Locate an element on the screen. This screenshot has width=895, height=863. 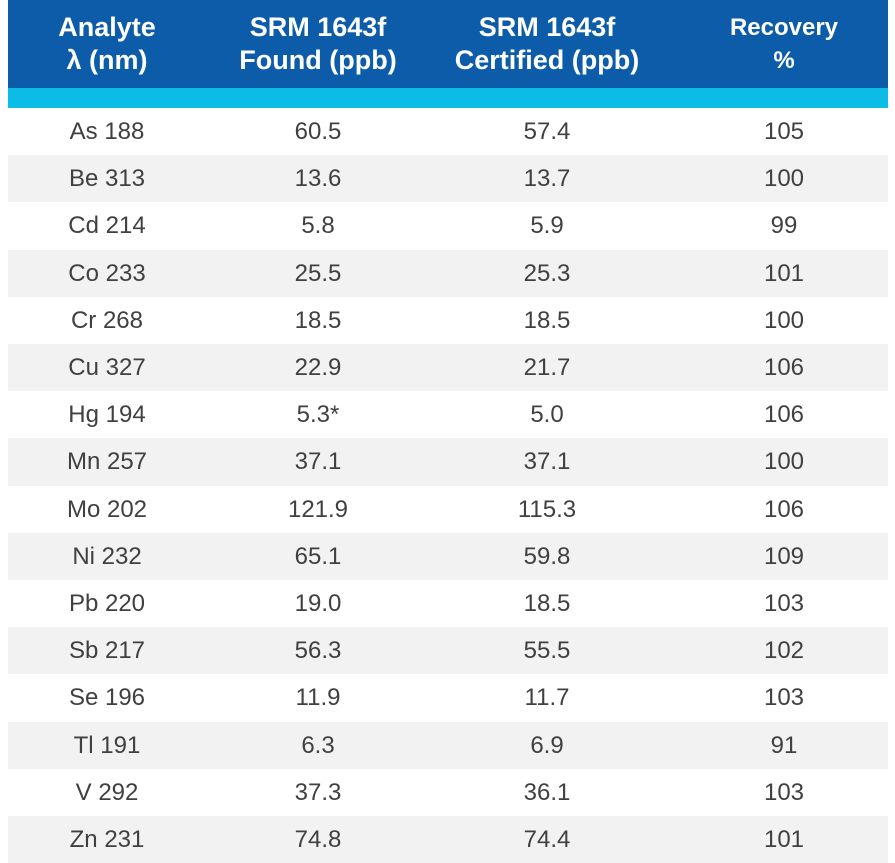
table-cell: 21.7 is located at coordinates (547, 367).